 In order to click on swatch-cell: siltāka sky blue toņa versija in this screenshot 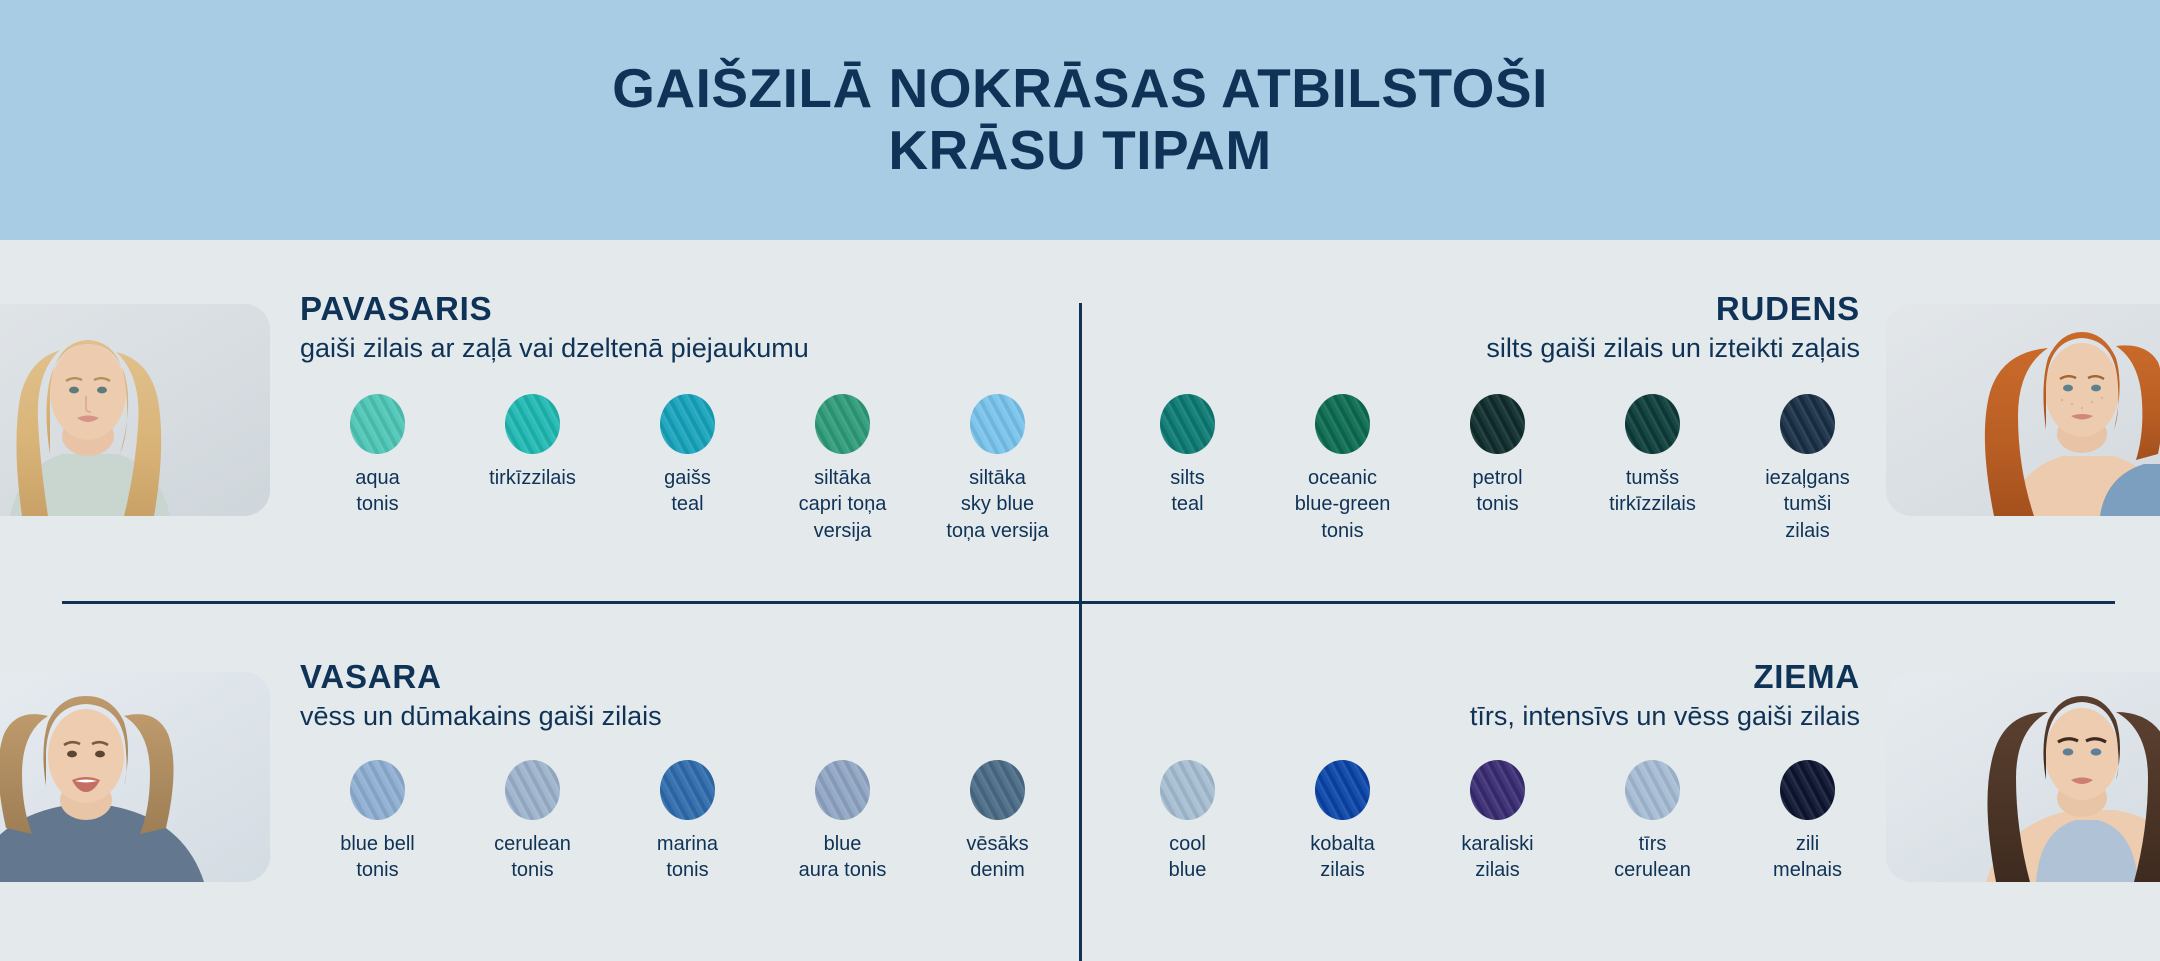, I will do `click(997, 469)`.